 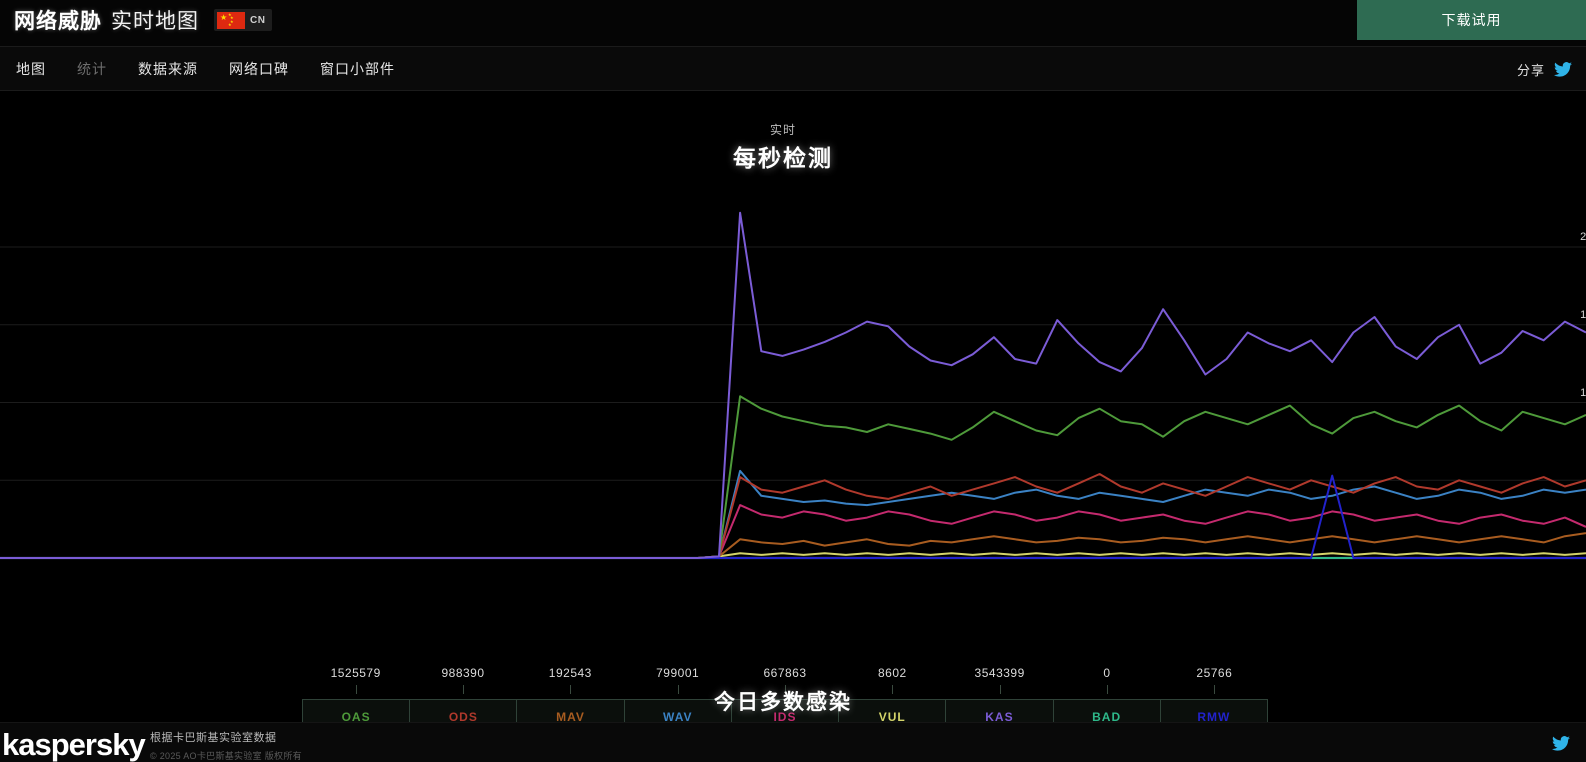 I want to click on legend-tick-oas, so click(x=356, y=689).